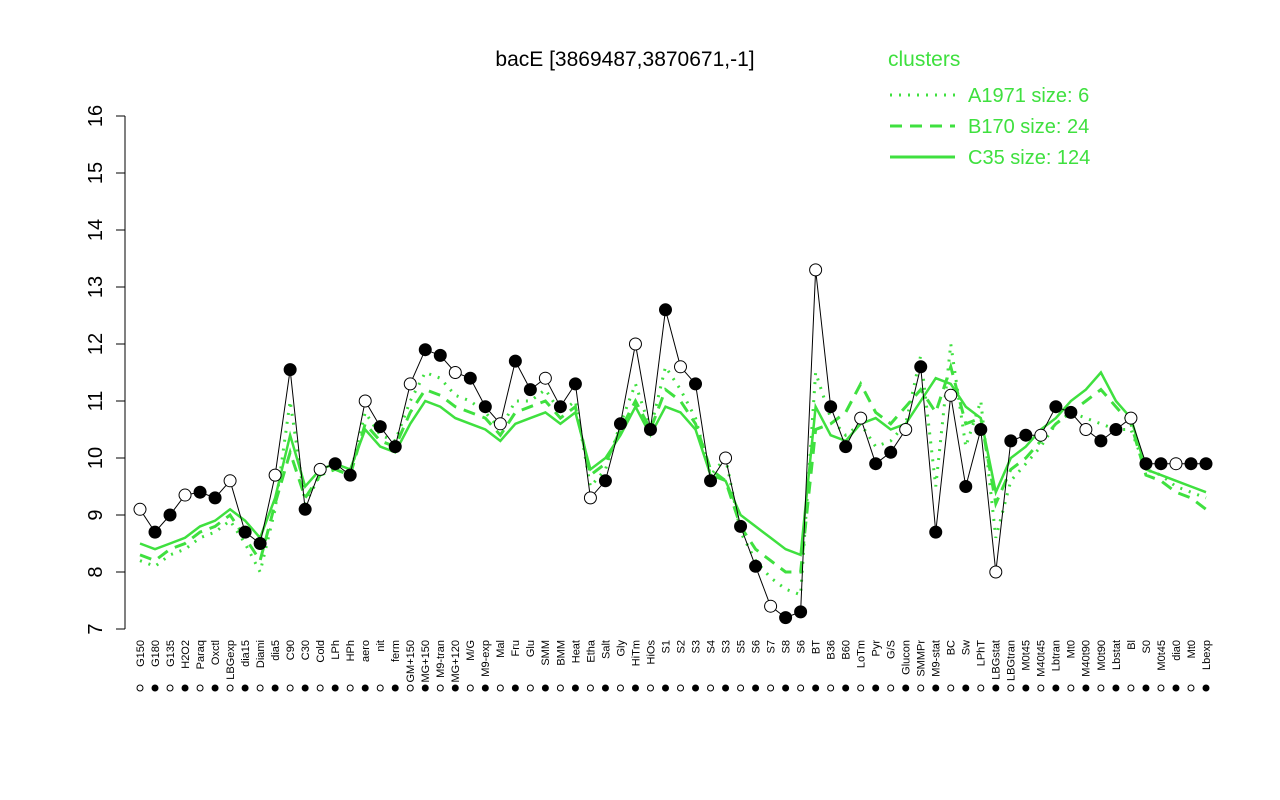  Describe the element at coordinates (997, 660) in the screenshot. I see `x-tick-label: LBGstat` at that location.